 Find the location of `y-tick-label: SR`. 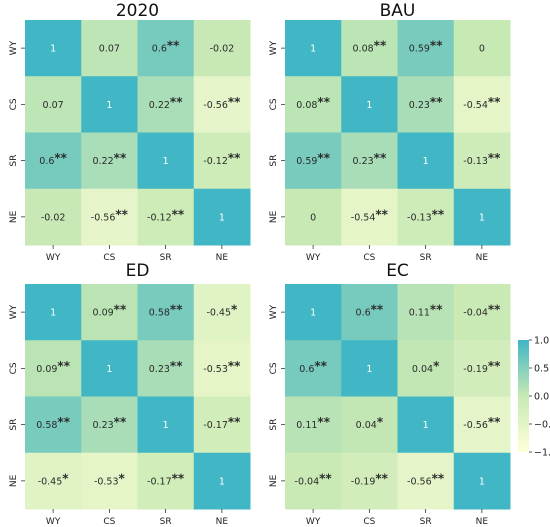

y-tick-label: SR is located at coordinates (274, 425).